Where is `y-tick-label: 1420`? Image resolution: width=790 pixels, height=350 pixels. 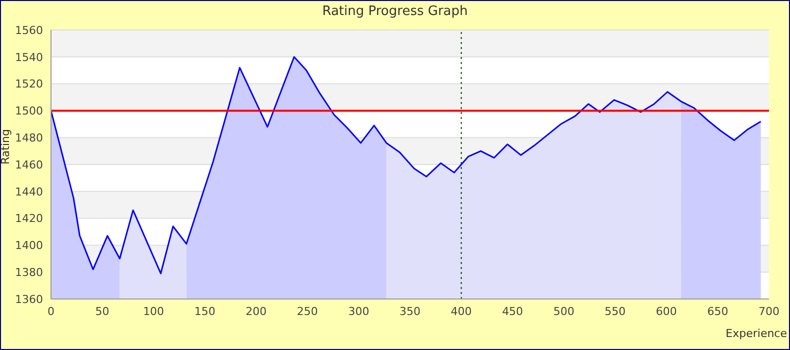
y-tick-label: 1420 is located at coordinates (29, 219).